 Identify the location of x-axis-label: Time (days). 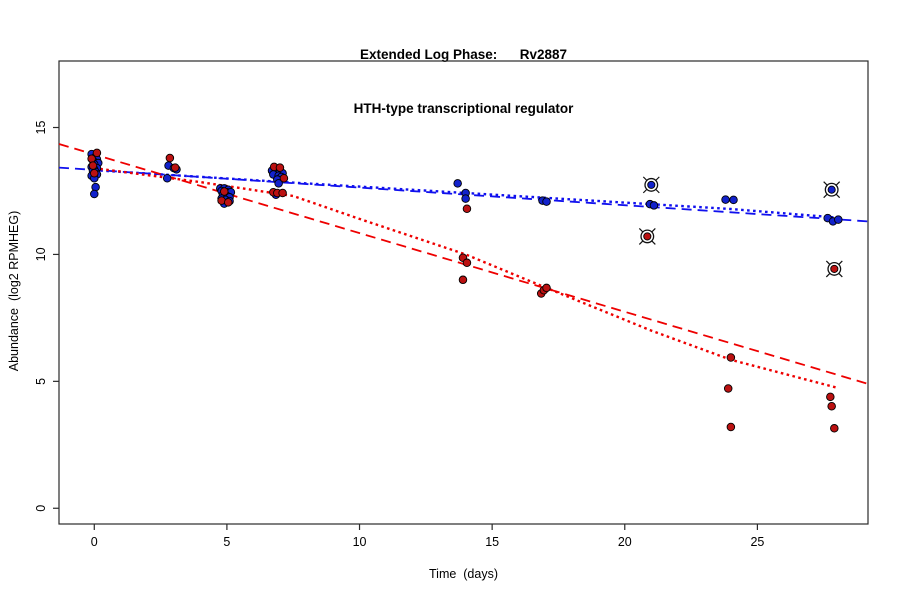
(463, 574).